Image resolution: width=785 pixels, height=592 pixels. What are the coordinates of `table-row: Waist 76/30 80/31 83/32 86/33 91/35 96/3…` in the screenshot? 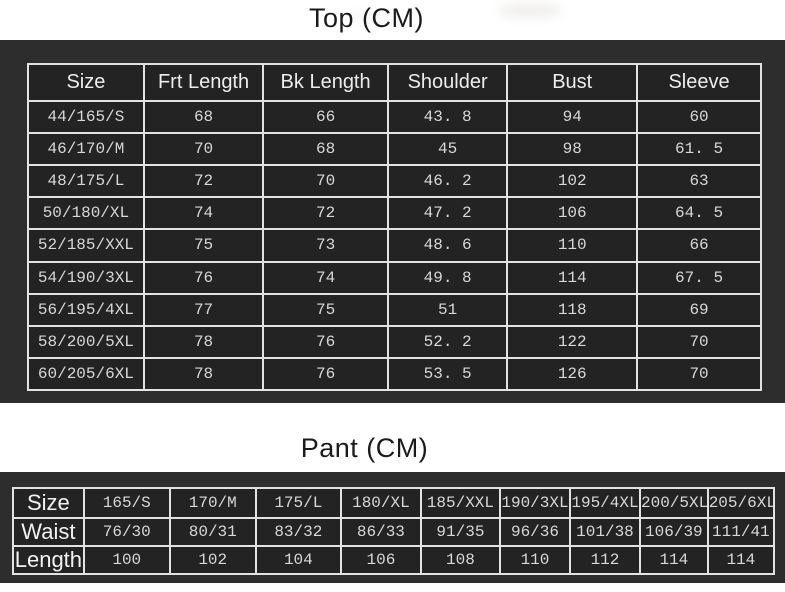 It's located at (394, 532).